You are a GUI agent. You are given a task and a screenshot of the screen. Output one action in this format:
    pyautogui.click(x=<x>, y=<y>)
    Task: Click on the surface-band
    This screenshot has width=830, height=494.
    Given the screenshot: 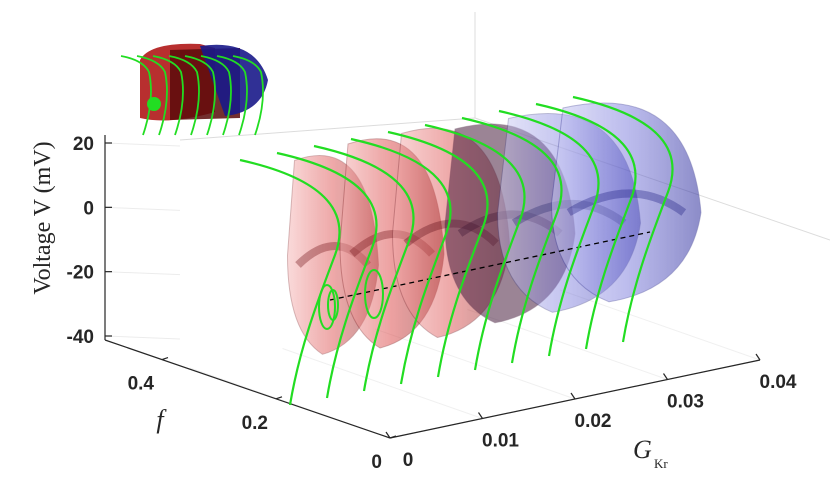 What is the action you would take?
    pyautogui.click(x=626, y=202)
    